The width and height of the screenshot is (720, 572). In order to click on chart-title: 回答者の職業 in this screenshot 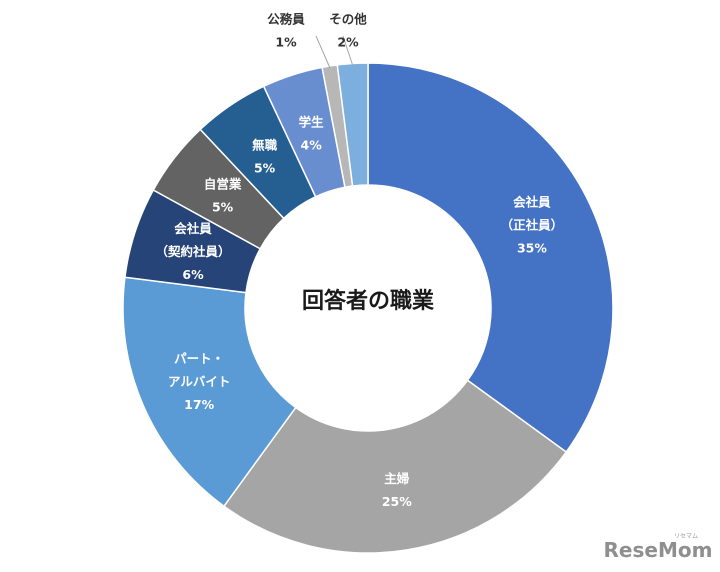, I will do `click(368, 301)`.